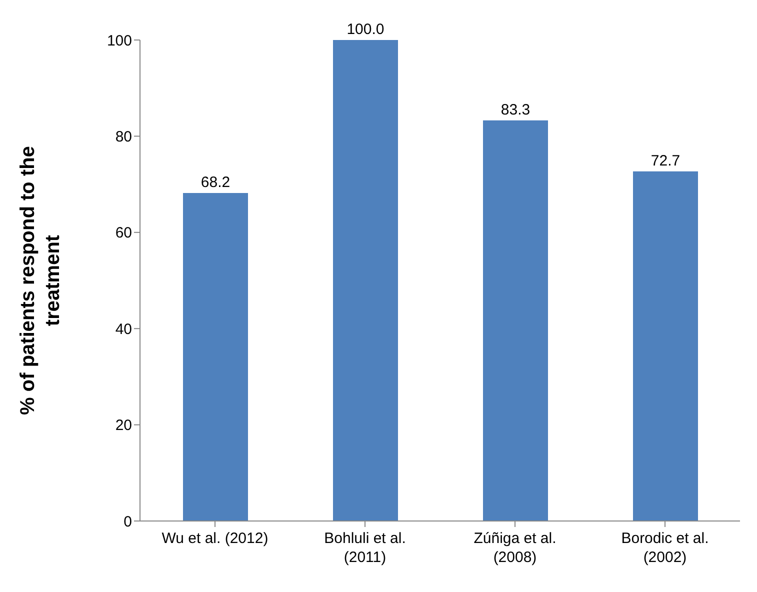 The height and width of the screenshot is (592, 757). I want to click on y-tick-label: 80, so click(123, 137).